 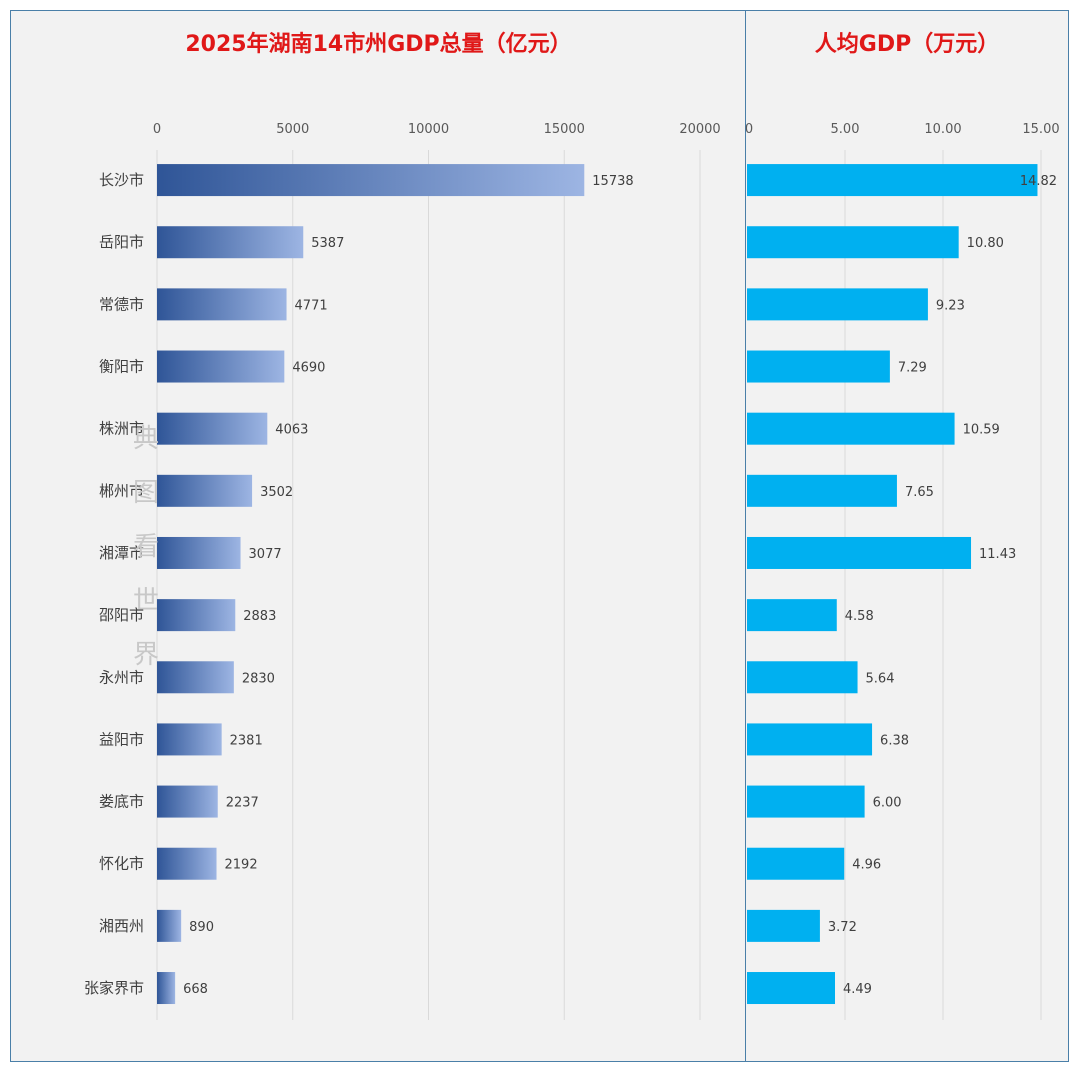 I want to click on watermark-char: 界, so click(x=145, y=655).